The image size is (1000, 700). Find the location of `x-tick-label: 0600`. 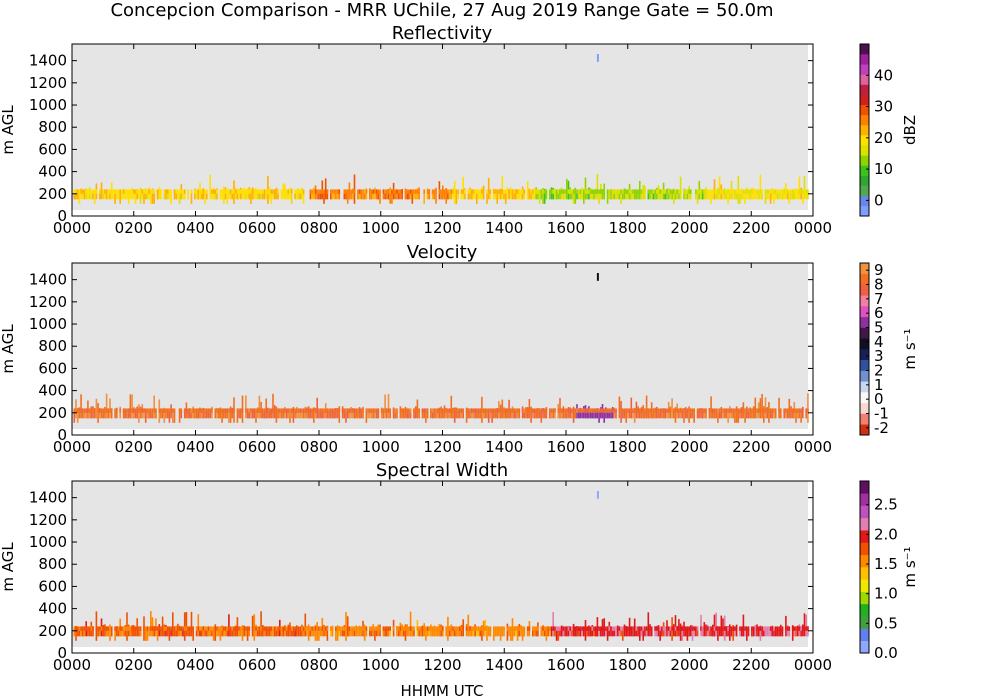

x-tick-label: 0600 is located at coordinates (257, 665).